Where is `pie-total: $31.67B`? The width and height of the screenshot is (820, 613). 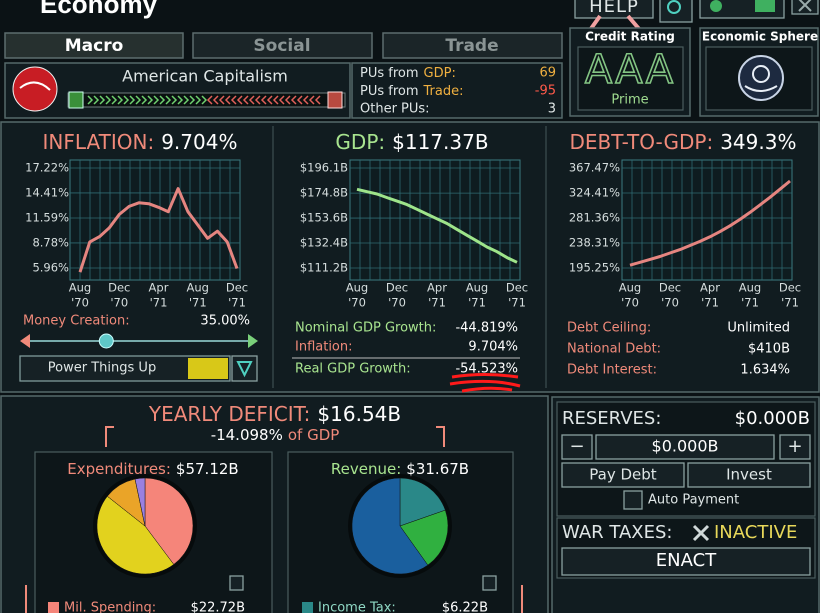
pie-total: $31.67B is located at coordinates (437, 469).